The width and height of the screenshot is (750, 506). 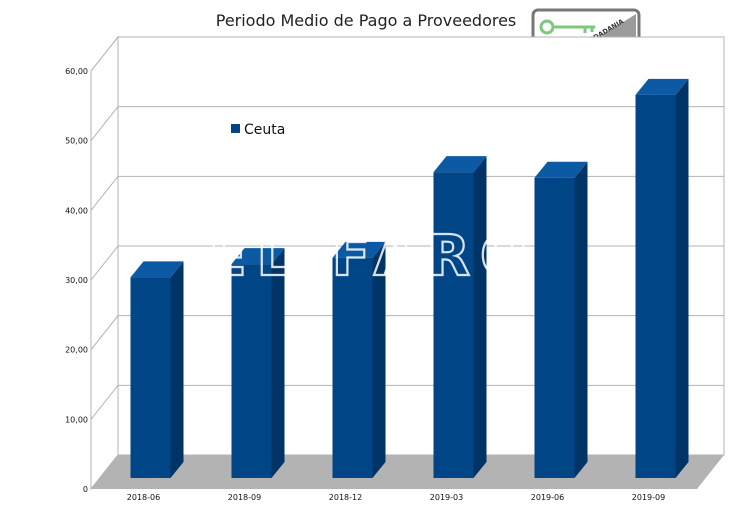 I want to click on y-tick-label: 30,00, so click(x=76, y=280).